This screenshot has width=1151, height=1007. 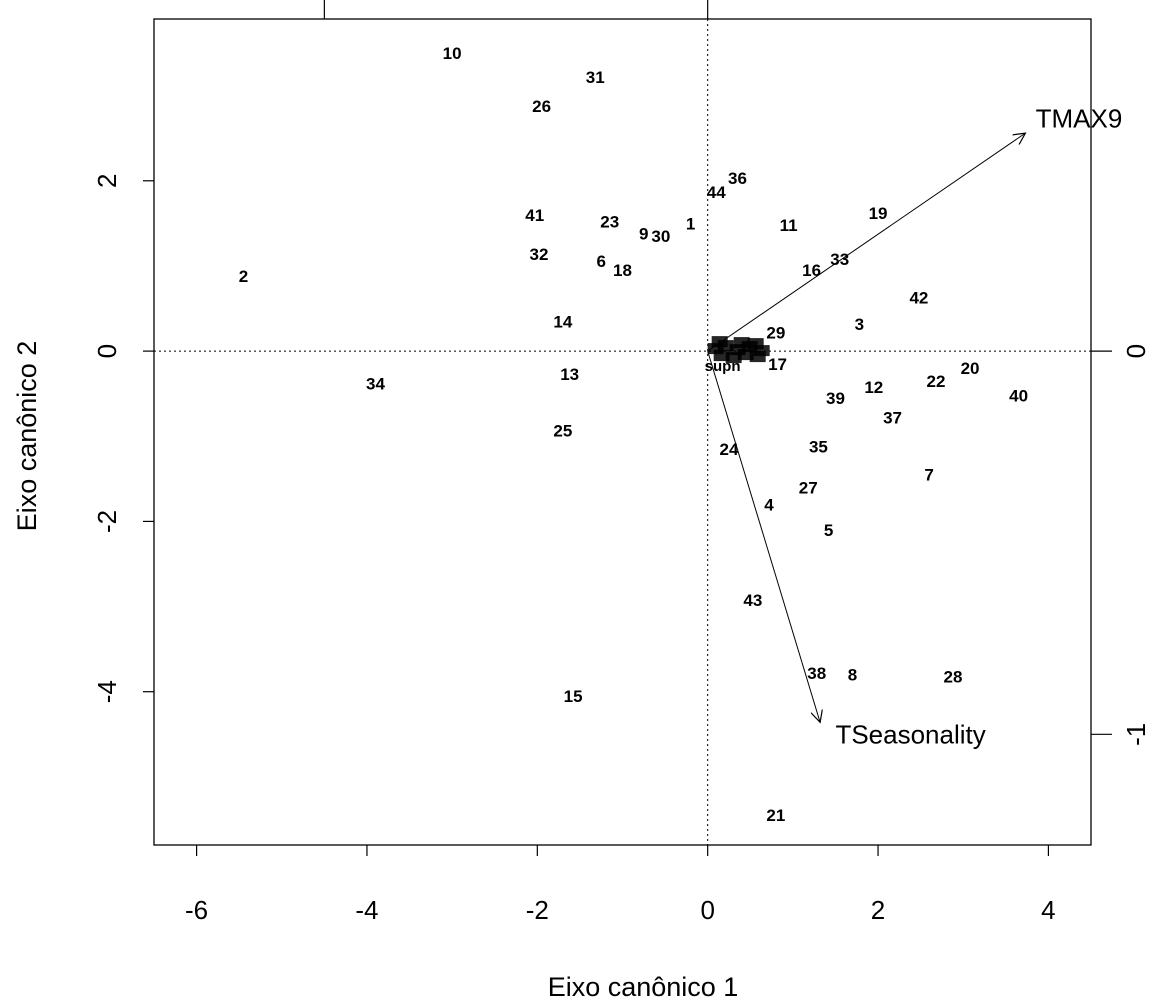 I want to click on site-label: 13, so click(x=569, y=374).